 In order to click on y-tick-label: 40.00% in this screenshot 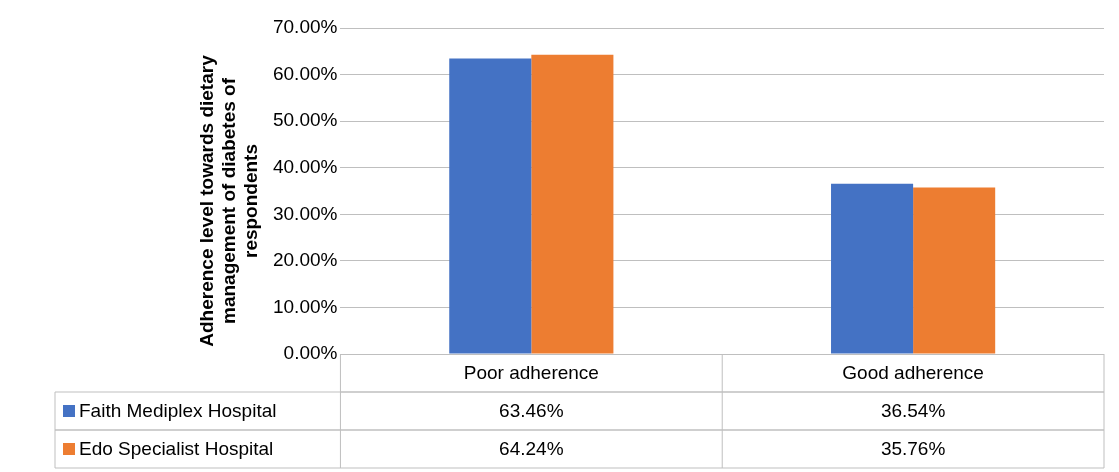, I will do `click(305, 166)`.